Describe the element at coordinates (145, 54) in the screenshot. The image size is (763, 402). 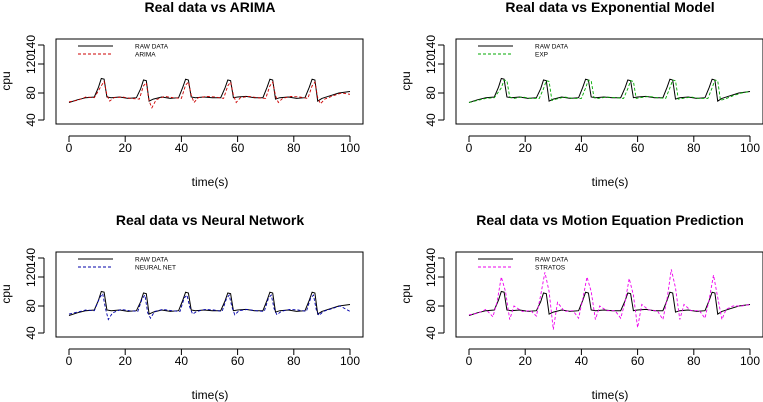
I see `legend-label: ARIMA` at that location.